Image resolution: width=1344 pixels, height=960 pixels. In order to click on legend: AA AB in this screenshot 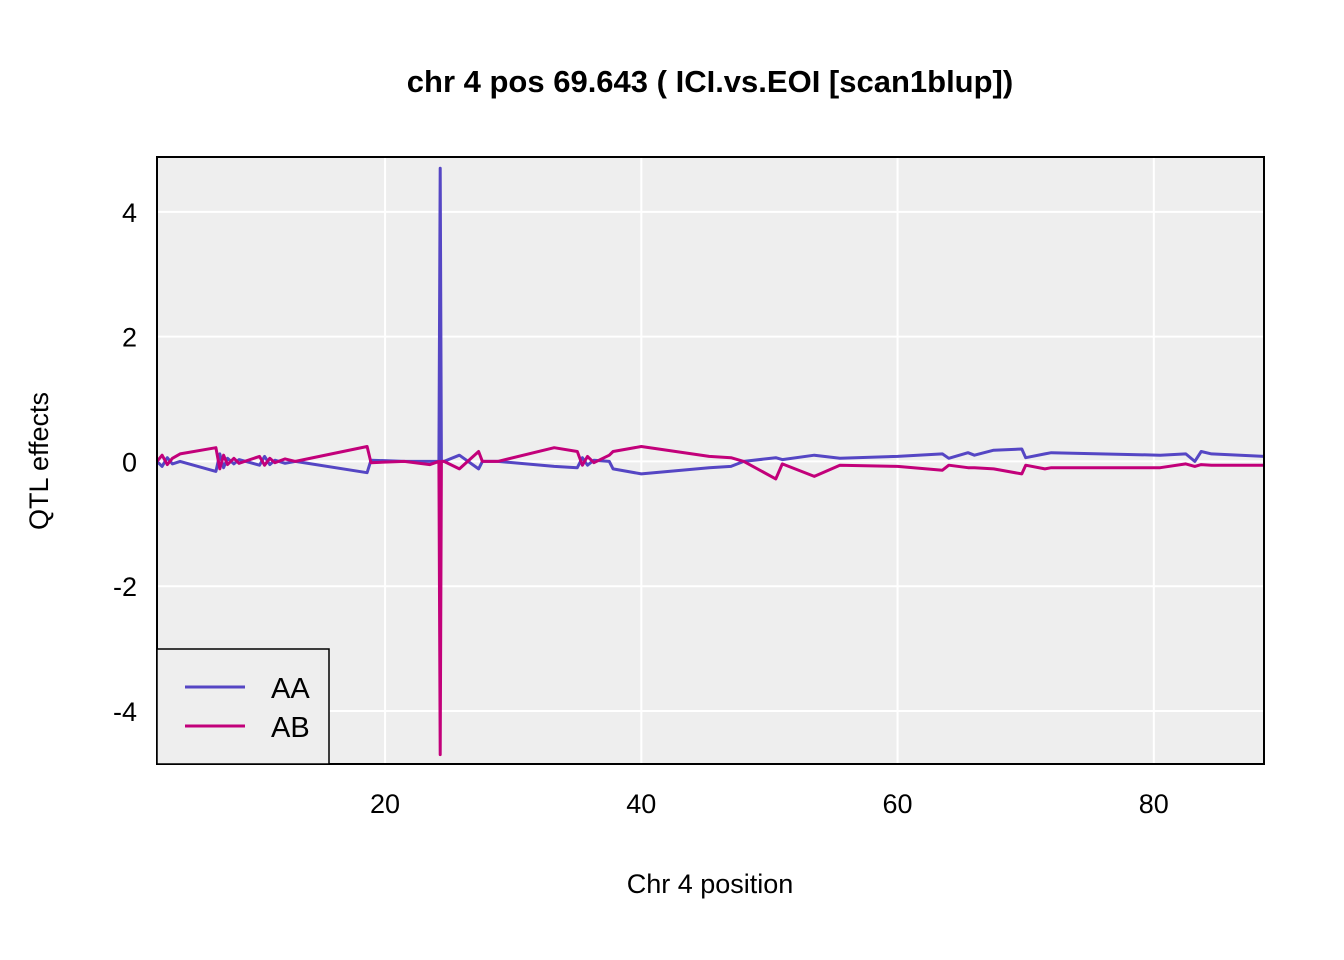, I will do `click(243, 706)`.